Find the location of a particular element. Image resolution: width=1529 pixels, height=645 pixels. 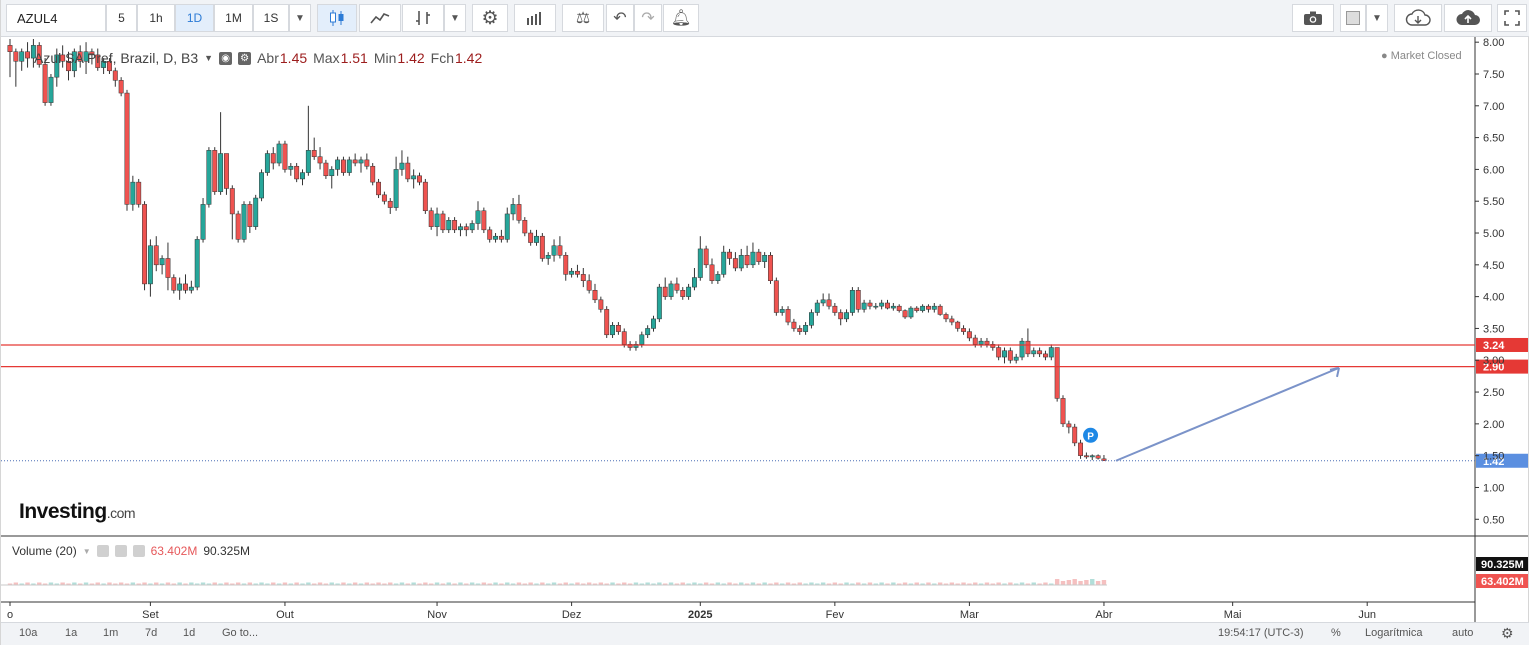

candles-style-button is located at coordinates (337, 18).